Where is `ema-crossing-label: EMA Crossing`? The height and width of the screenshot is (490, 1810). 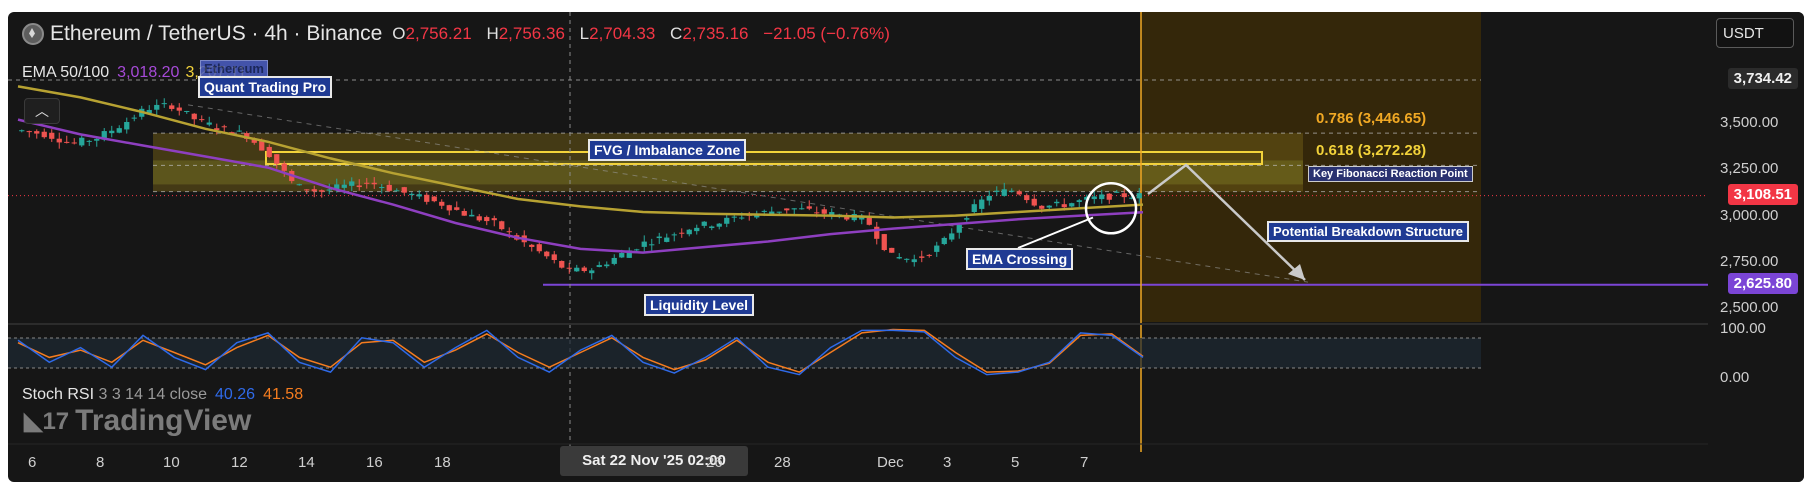
ema-crossing-label: EMA Crossing is located at coordinates (1020, 259).